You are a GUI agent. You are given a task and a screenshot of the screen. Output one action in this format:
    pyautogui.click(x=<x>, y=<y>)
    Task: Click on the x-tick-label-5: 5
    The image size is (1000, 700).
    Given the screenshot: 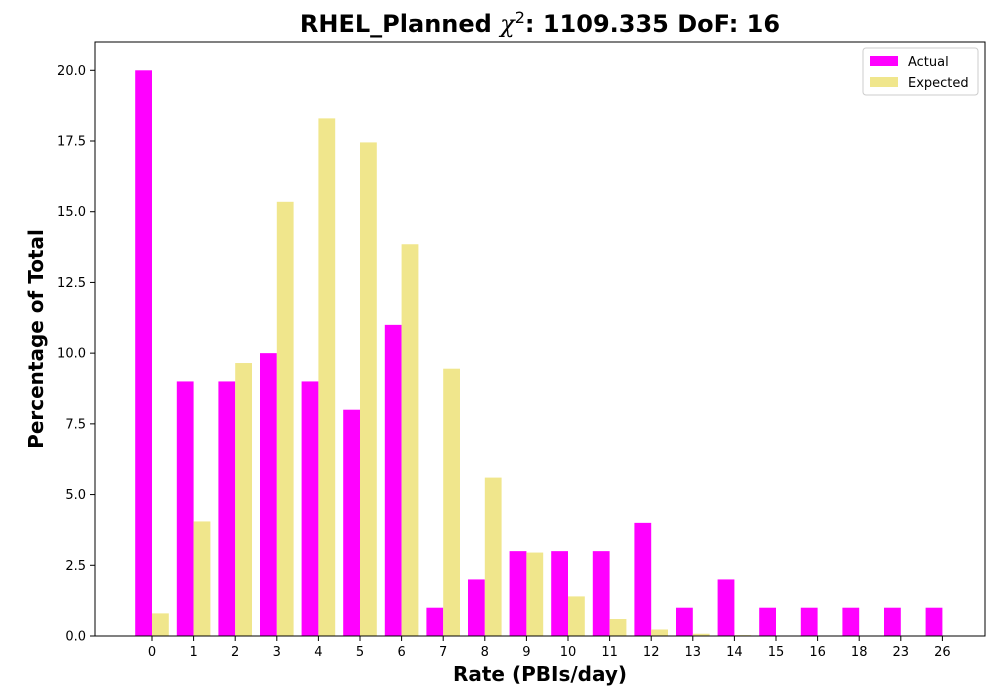 What is the action you would take?
    pyautogui.click(x=360, y=652)
    